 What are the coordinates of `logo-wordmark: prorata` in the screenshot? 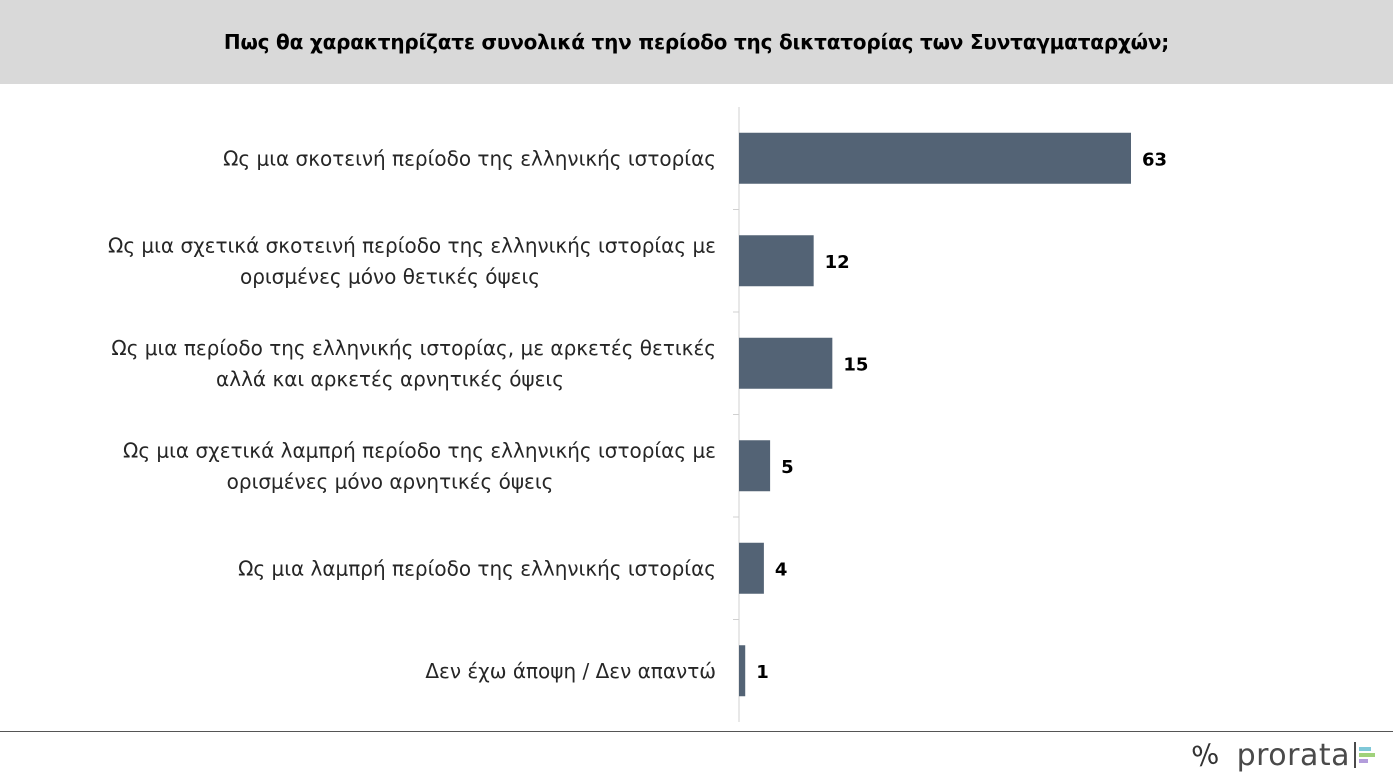 It's located at (1293, 755).